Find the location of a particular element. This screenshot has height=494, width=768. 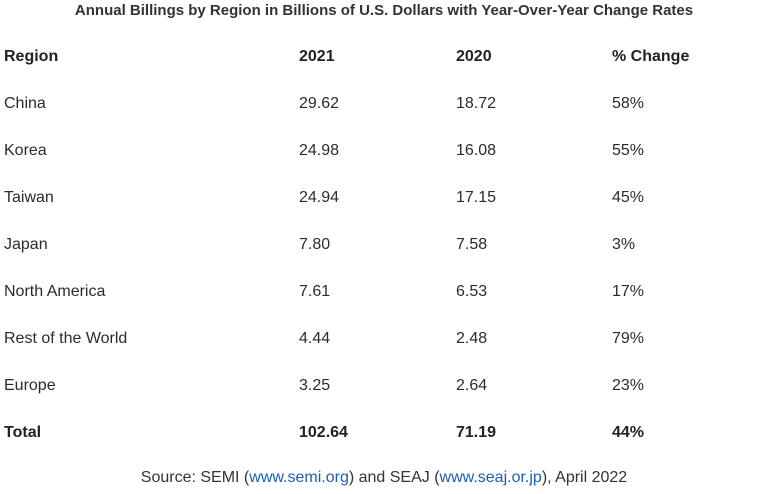

source-prefix: Source: SEMI ( is located at coordinates (195, 477).